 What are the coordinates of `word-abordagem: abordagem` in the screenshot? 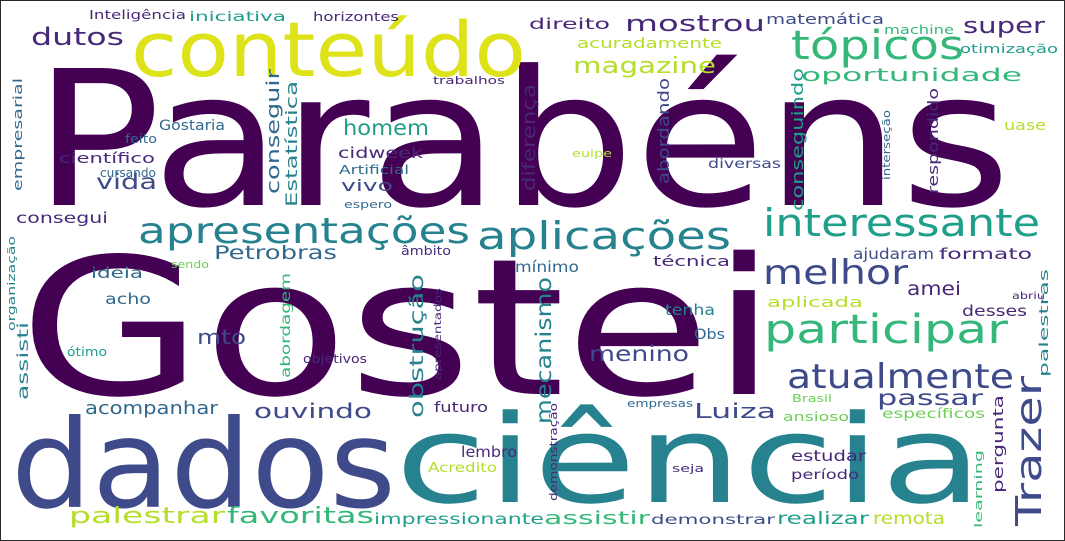 It's located at (286, 325).